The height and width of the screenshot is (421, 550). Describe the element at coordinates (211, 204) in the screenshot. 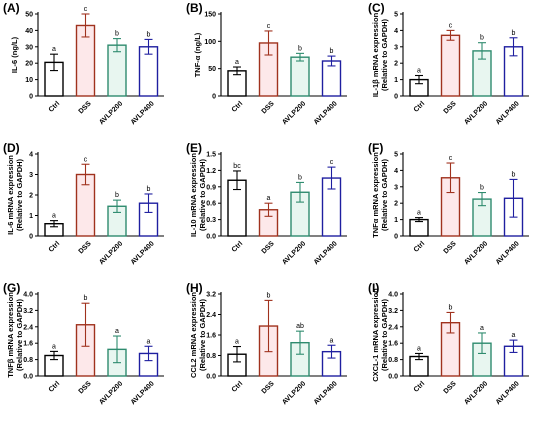

I see `y-tick-label: 0.6` at that location.